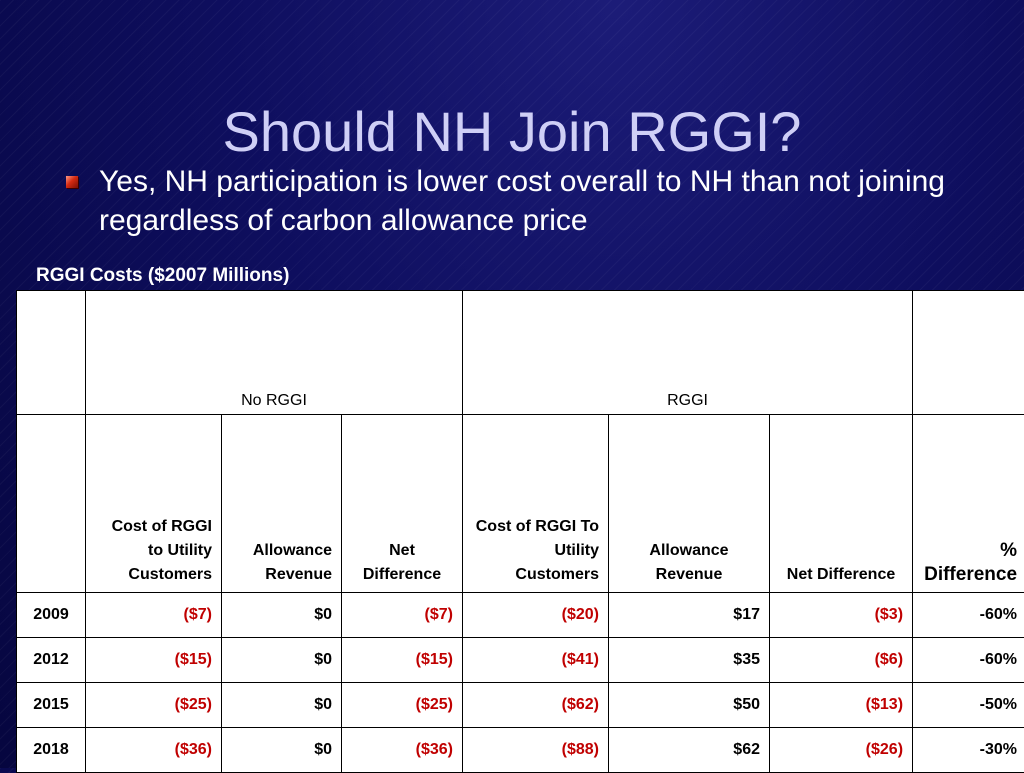 The height and width of the screenshot is (773, 1024). What do you see at coordinates (689, 660) in the screenshot?
I see `allowance-rggi-cell: $35` at bounding box center [689, 660].